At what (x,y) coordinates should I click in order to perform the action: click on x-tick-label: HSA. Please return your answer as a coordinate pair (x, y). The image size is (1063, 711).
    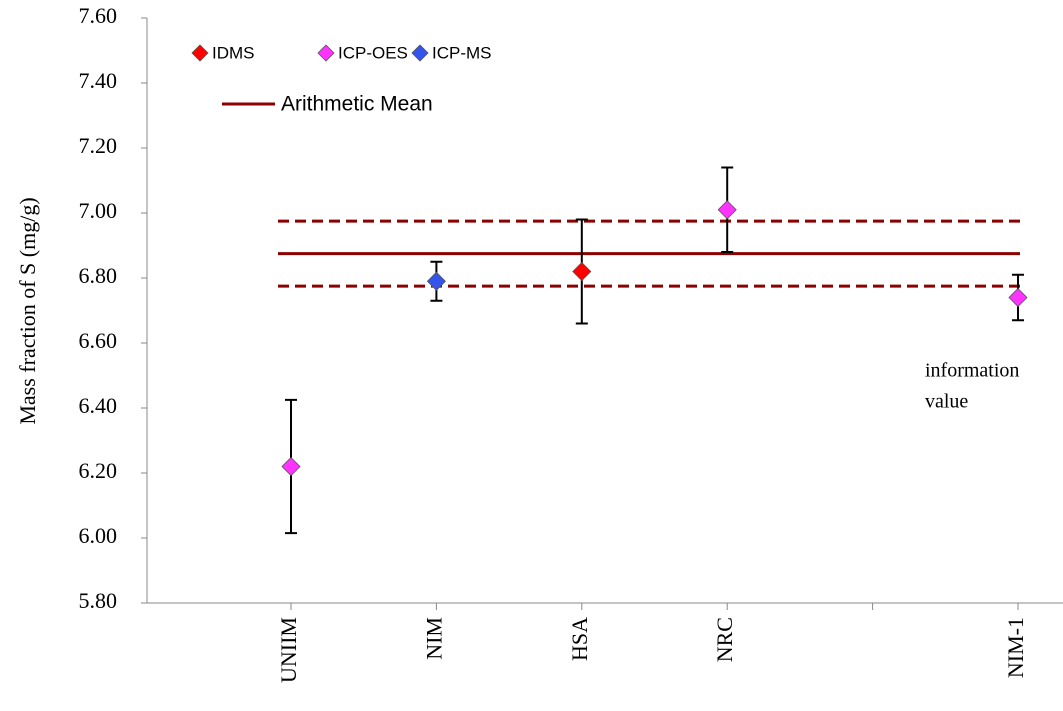
    Looking at the image, I should click on (579, 639).